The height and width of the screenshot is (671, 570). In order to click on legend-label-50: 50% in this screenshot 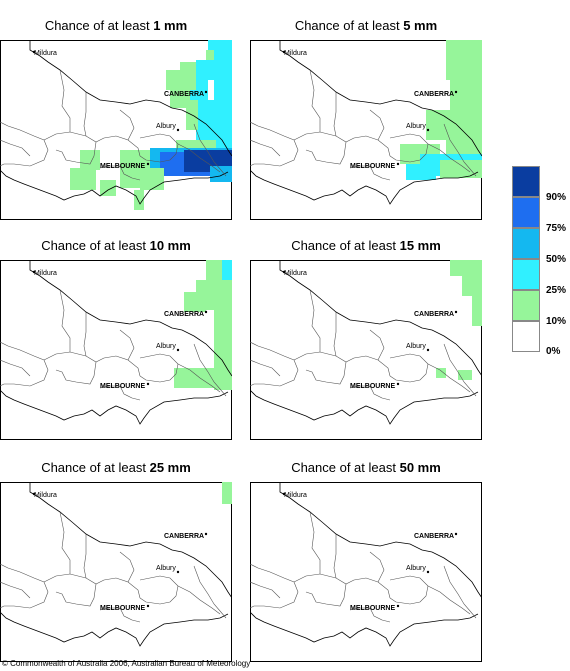, I will do `click(556, 259)`.